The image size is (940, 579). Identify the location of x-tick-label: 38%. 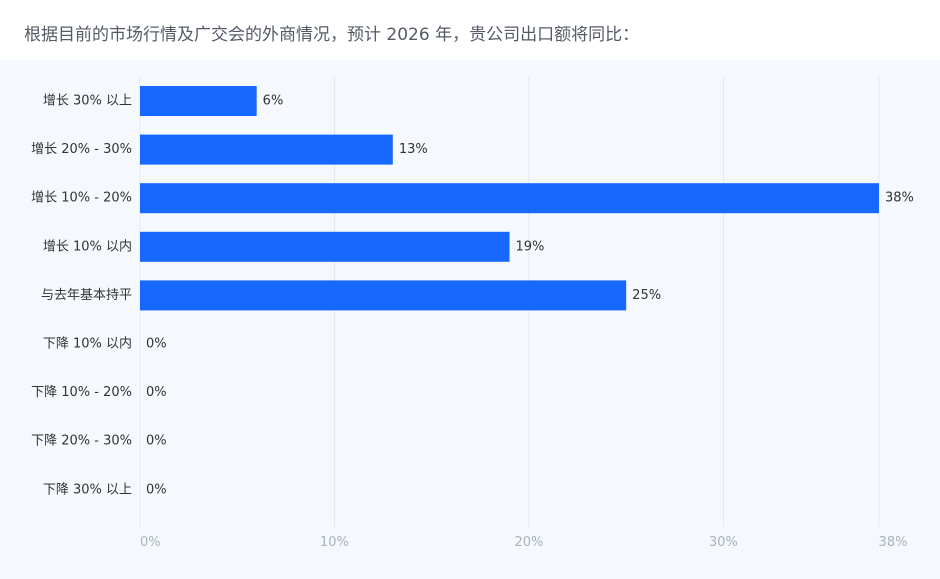
(893, 542).